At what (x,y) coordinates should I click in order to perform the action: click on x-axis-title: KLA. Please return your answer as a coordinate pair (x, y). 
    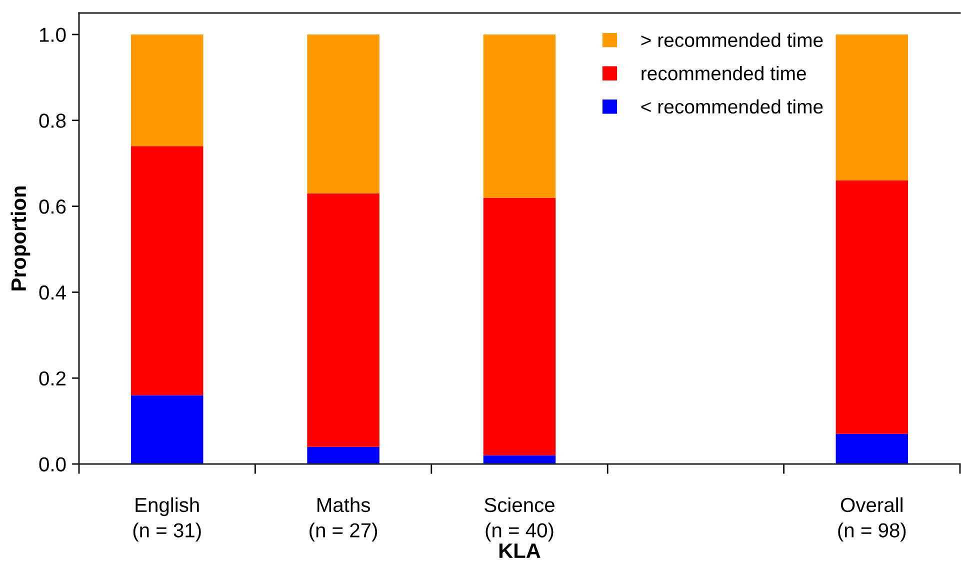
    Looking at the image, I should click on (519, 551).